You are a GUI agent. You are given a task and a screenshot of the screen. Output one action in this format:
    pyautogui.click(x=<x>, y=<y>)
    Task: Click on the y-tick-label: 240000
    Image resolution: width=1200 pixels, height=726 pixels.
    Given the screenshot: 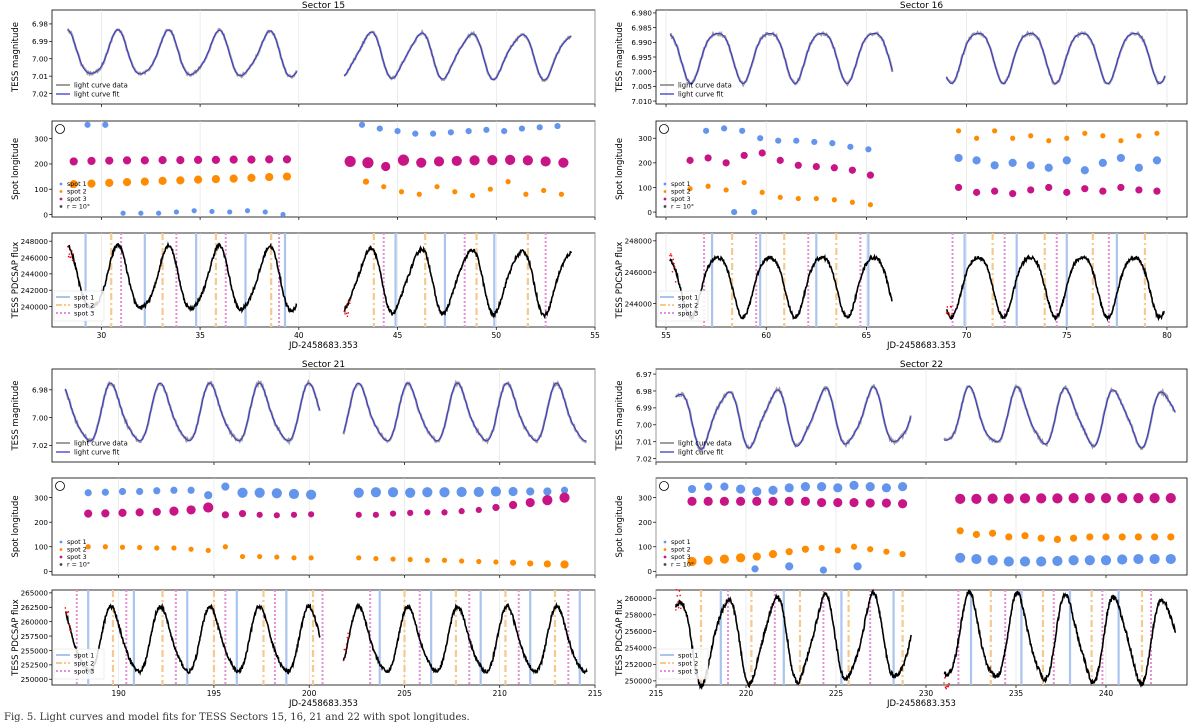 What is the action you would take?
    pyautogui.click(x=35, y=306)
    